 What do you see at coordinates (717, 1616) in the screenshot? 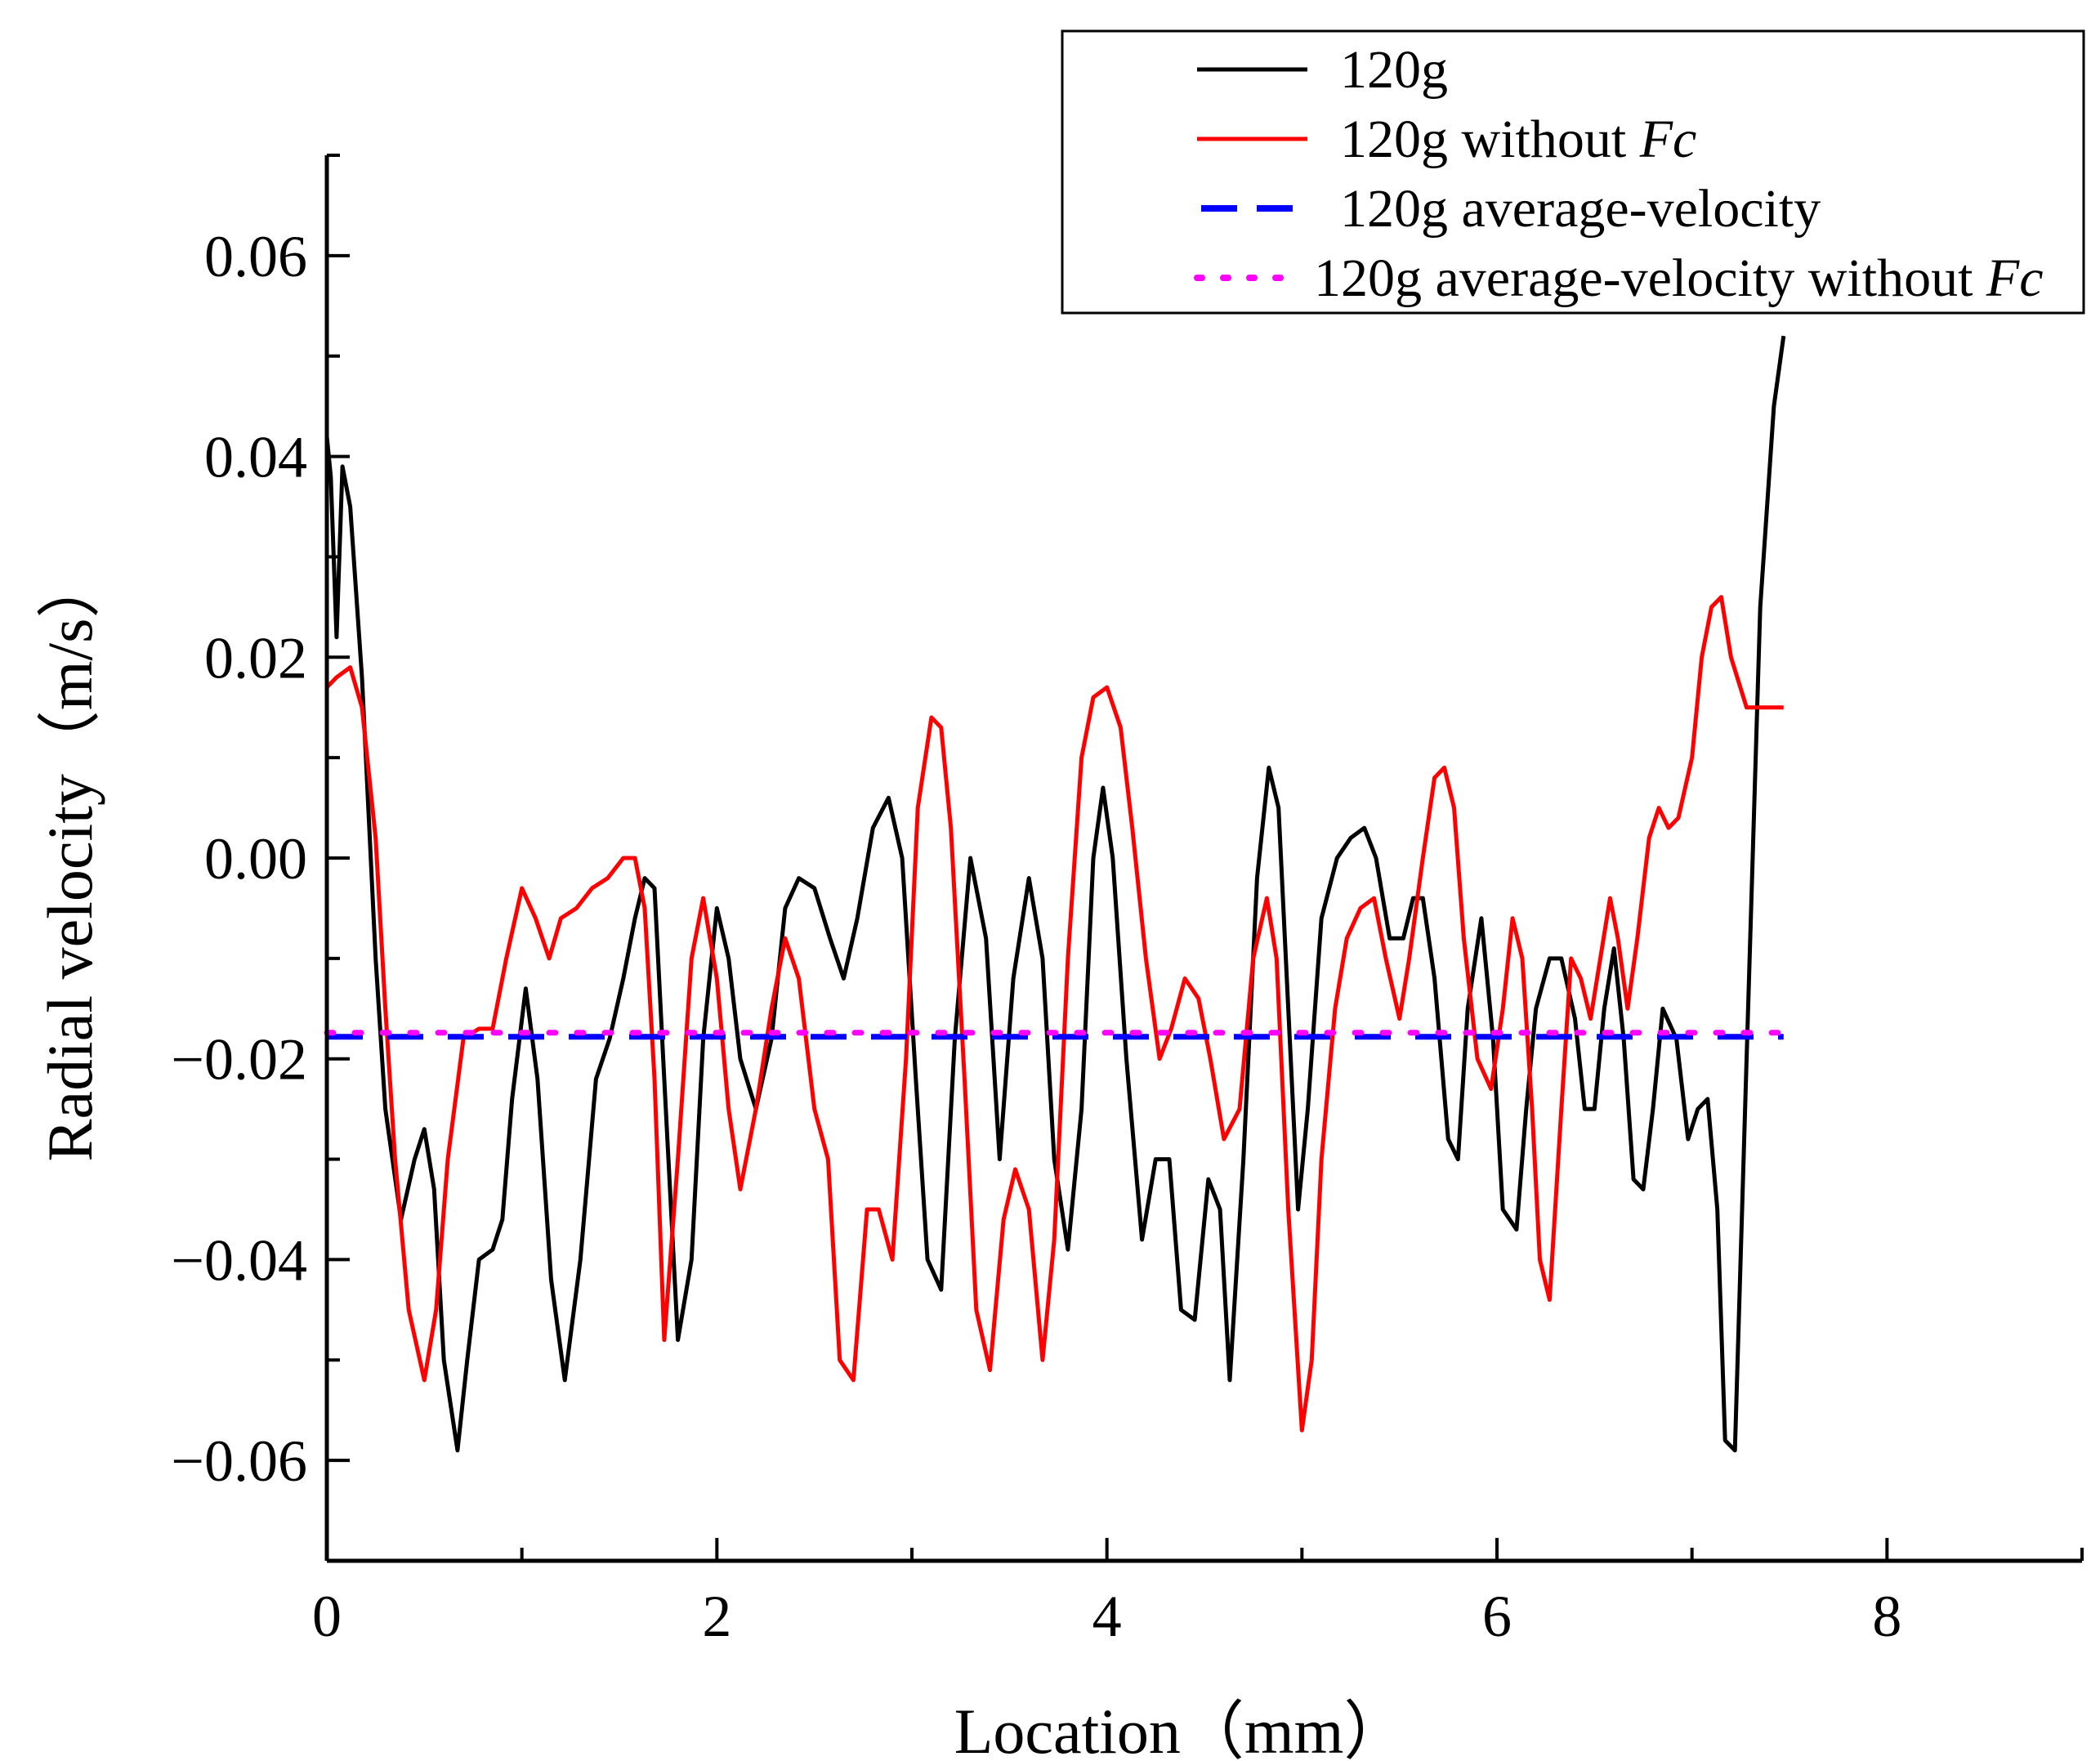
I see `x-tick-label: 2` at bounding box center [717, 1616].